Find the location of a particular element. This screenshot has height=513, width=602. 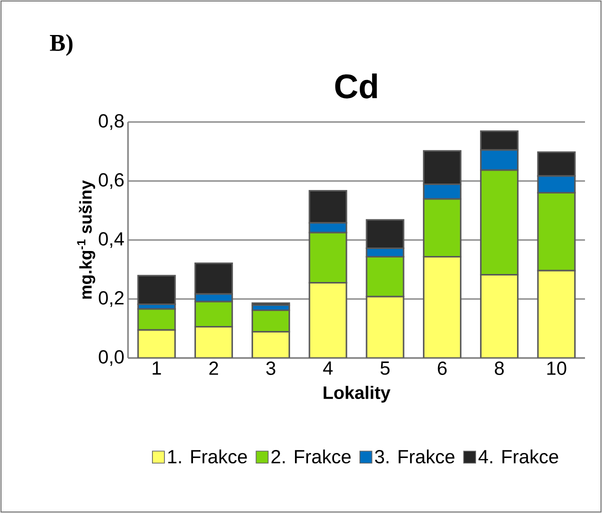

x-tick-label: 6 is located at coordinates (442, 368).